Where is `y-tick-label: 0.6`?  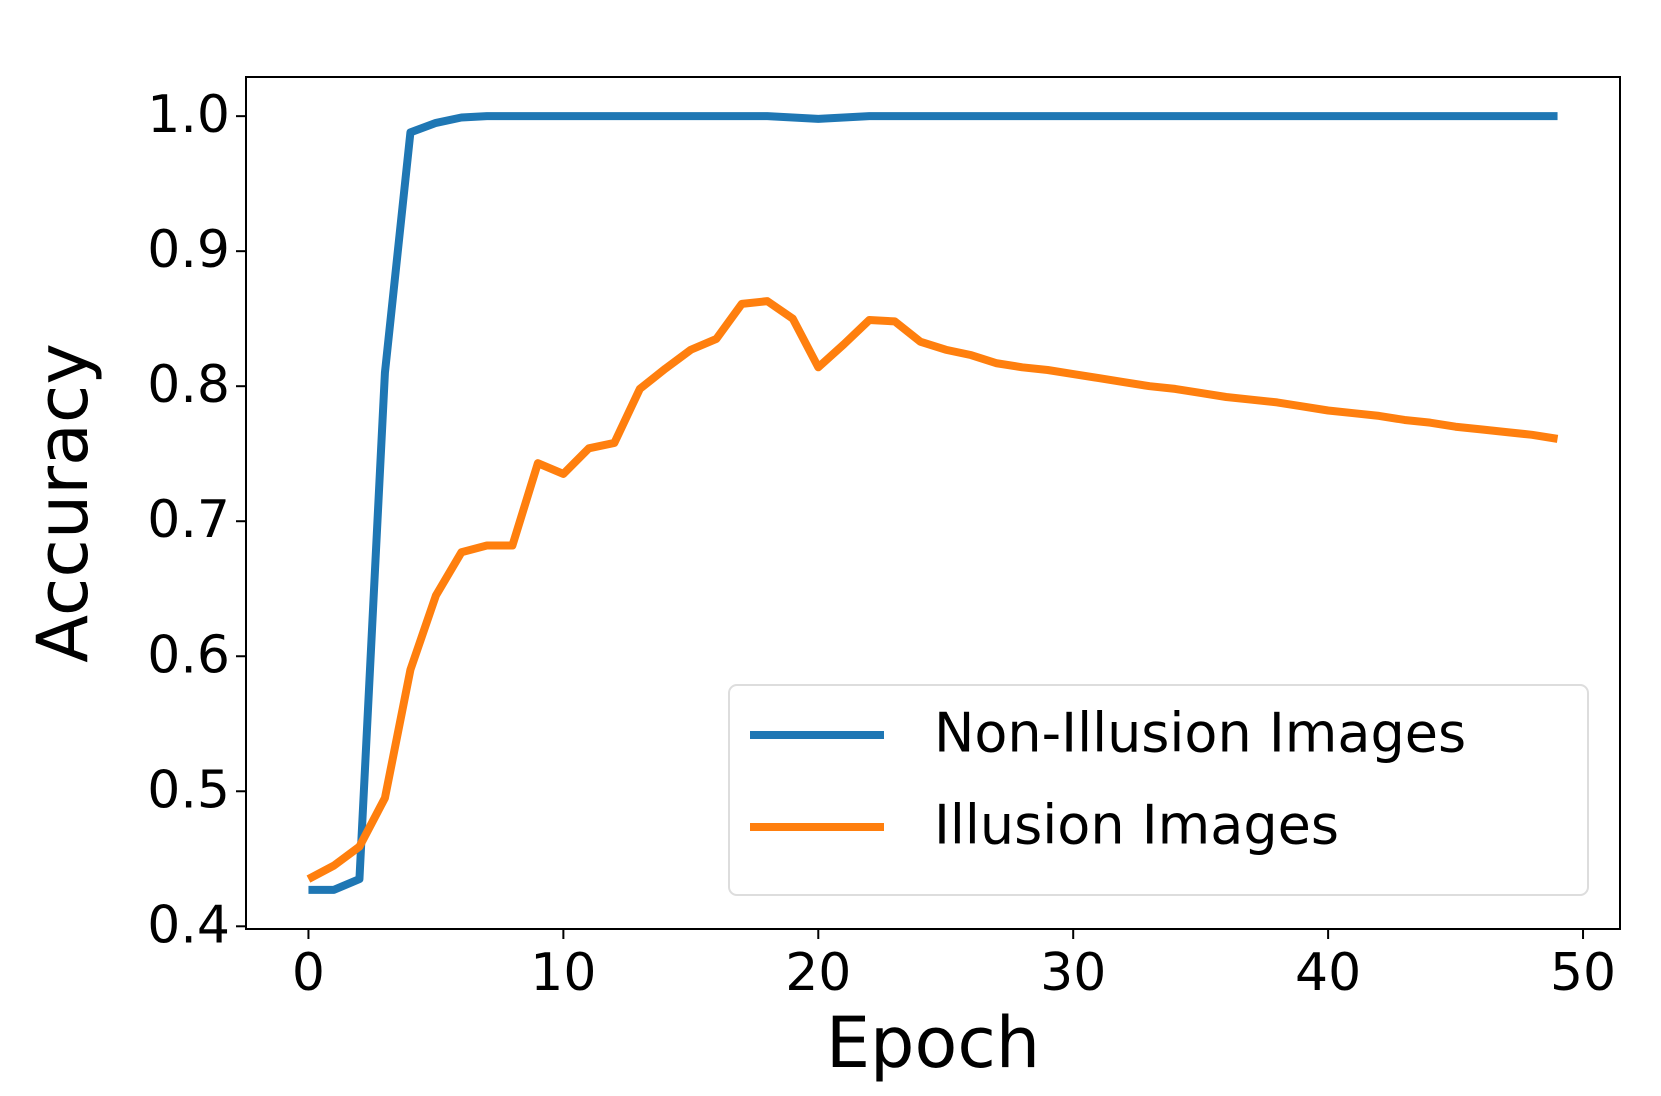 y-tick-label: 0.6 is located at coordinates (188, 655).